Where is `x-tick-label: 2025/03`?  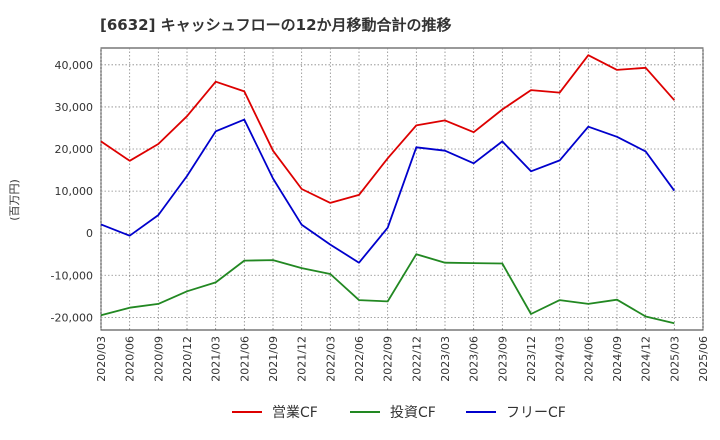 x-tick-label: 2025/03 is located at coordinates (674, 359).